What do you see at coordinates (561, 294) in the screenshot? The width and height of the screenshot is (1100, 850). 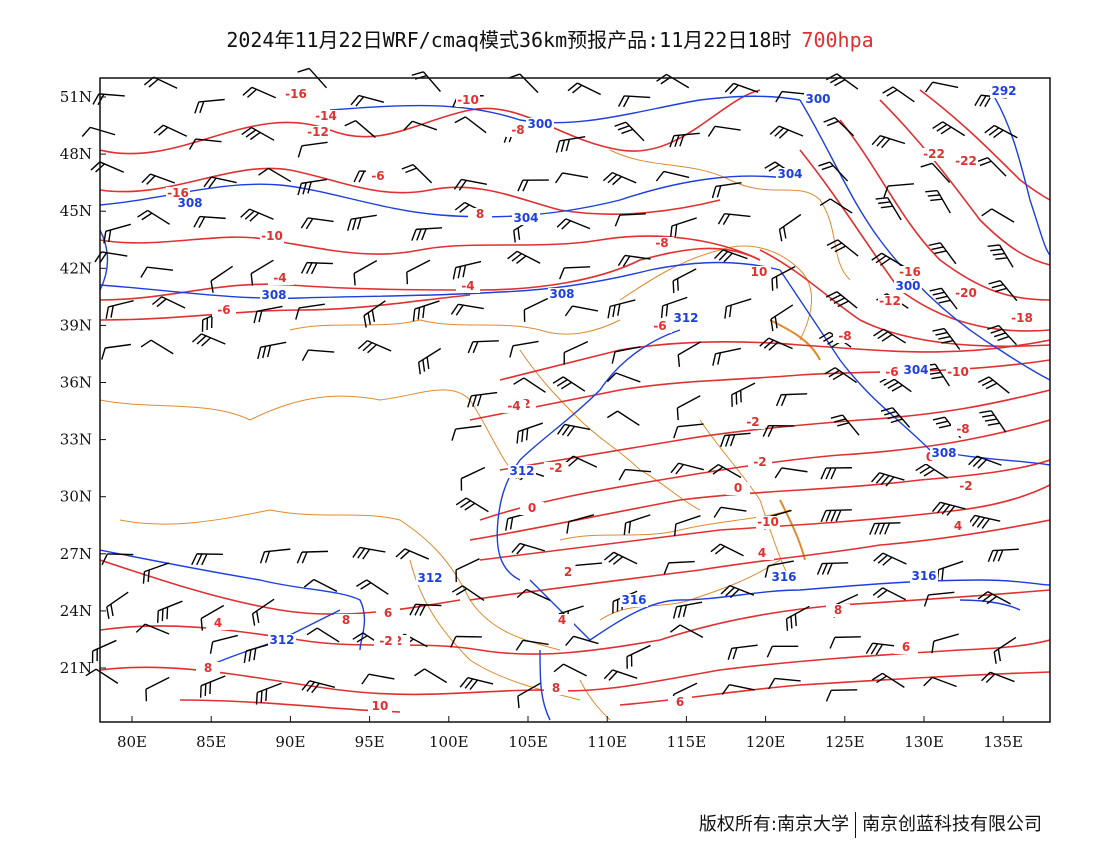 I see `height-label: 308` at bounding box center [561, 294].